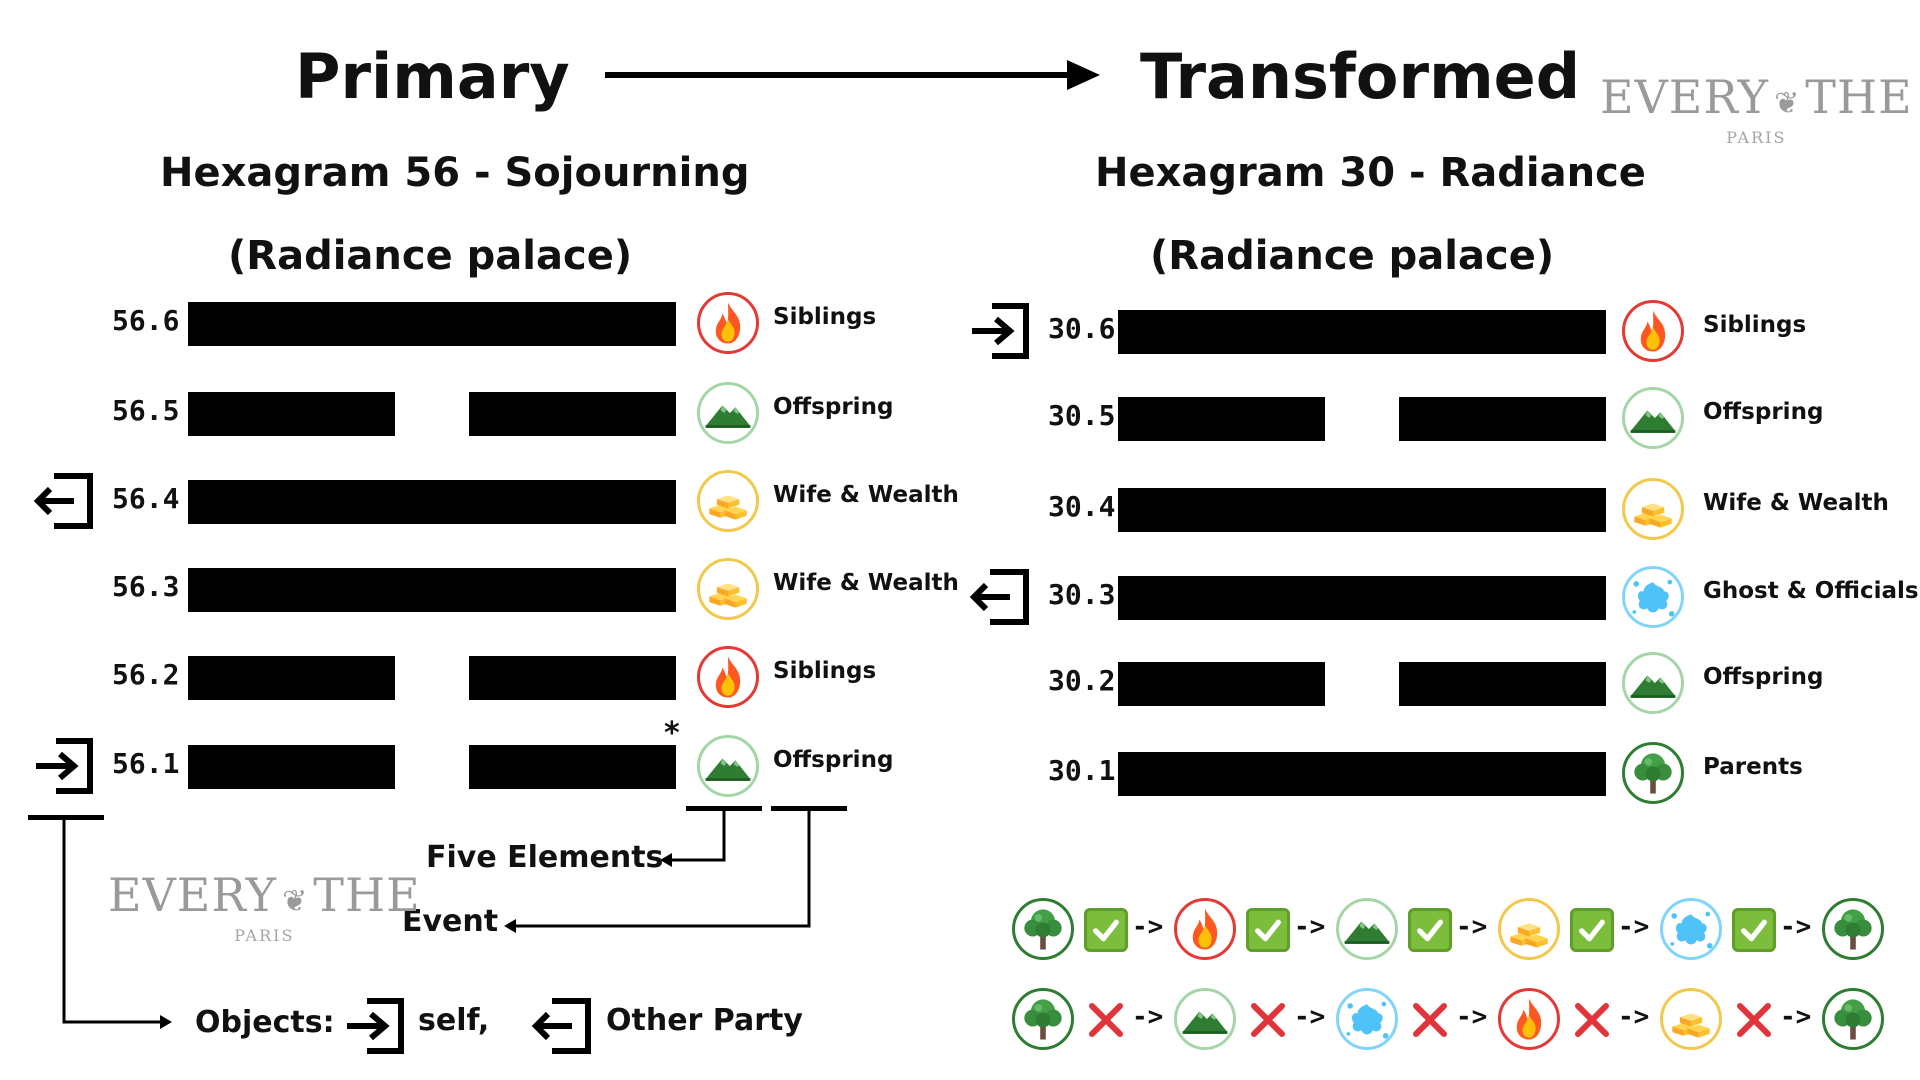 Image resolution: width=1920 pixels, height=1080 pixels. Describe the element at coordinates (1753, 767) in the screenshot. I see `six-relations-label: Parents` at that location.